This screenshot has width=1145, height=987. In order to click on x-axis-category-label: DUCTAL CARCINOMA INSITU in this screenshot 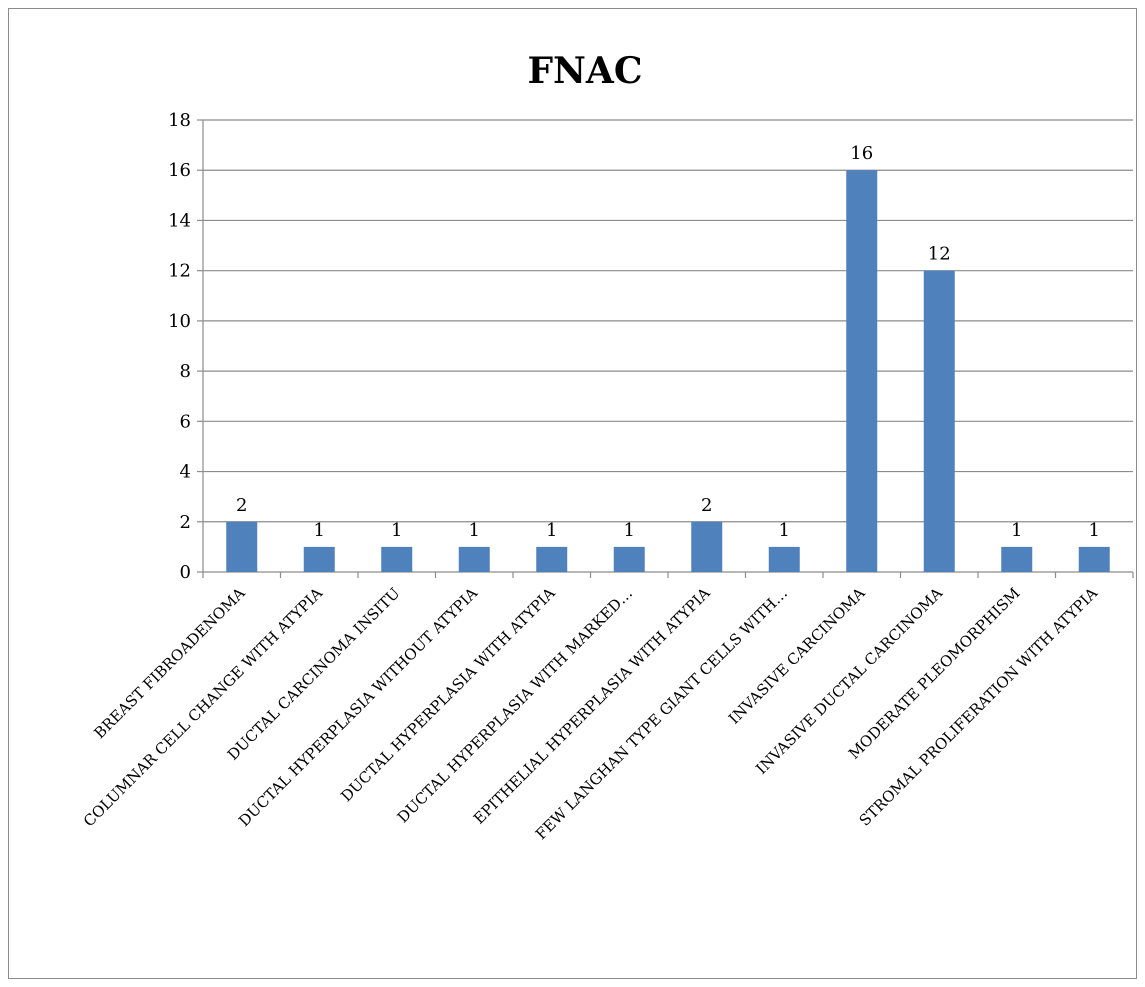, I will do `click(314, 674)`.